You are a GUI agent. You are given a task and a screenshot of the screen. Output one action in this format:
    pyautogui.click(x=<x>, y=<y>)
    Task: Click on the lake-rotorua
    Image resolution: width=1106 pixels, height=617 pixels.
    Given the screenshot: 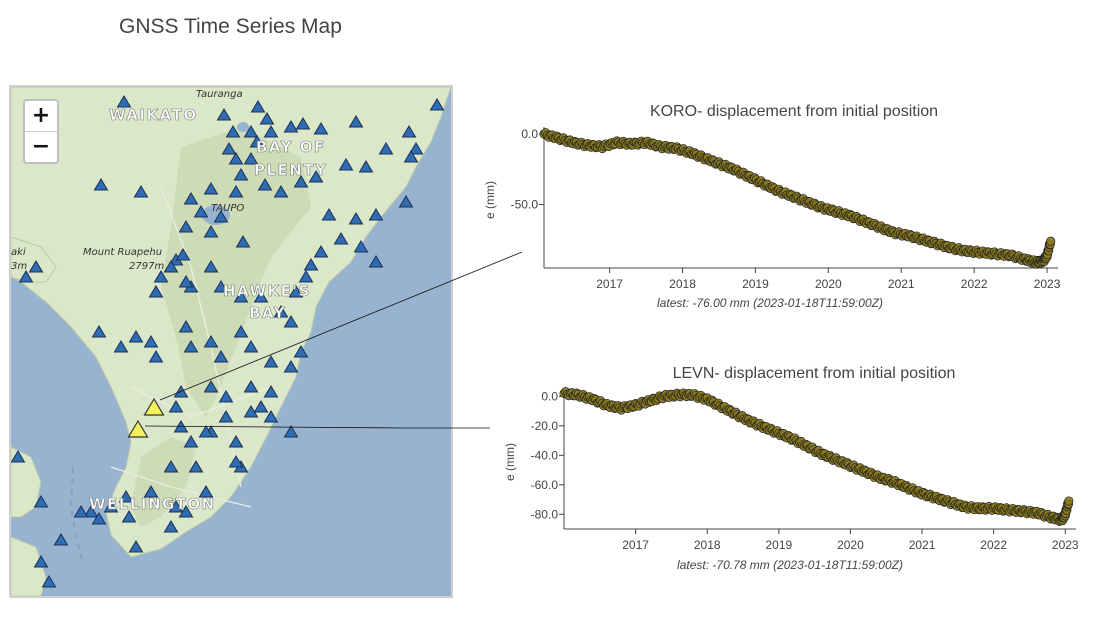 What is the action you would take?
    pyautogui.click(x=243, y=127)
    